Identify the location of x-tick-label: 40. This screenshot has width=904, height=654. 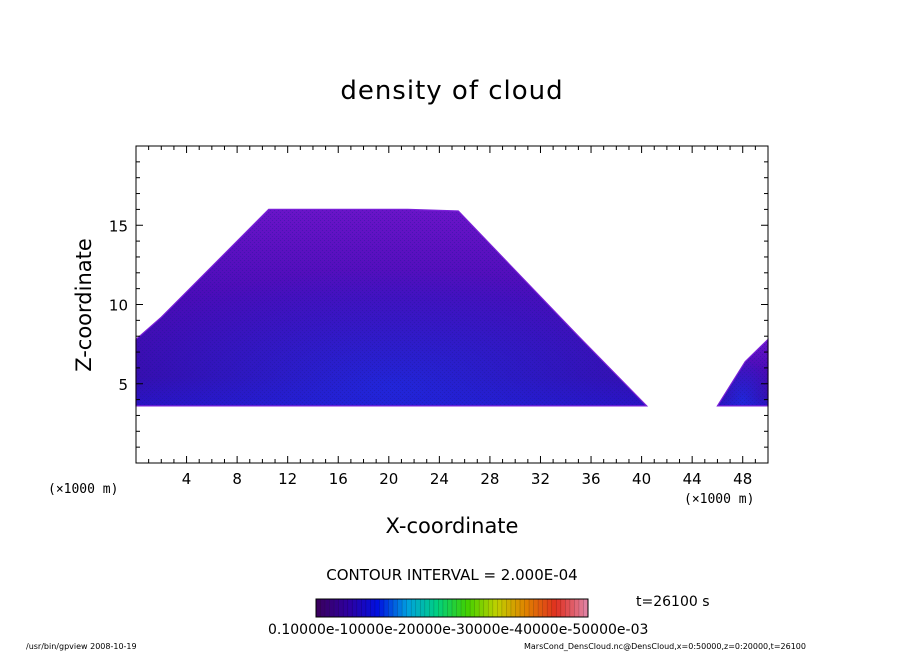
(641, 479).